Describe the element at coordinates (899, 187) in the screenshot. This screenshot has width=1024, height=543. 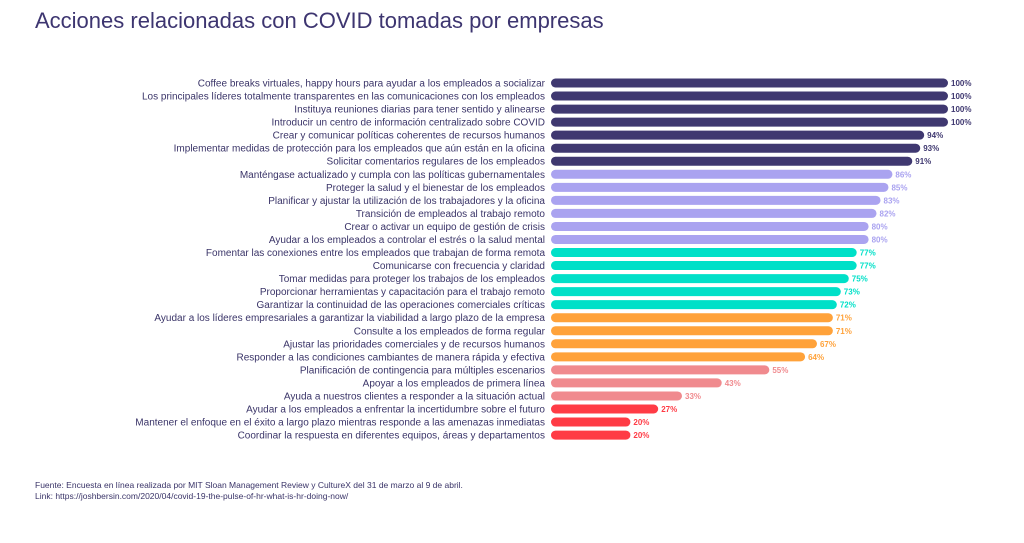
I see `data-label: 85%` at that location.